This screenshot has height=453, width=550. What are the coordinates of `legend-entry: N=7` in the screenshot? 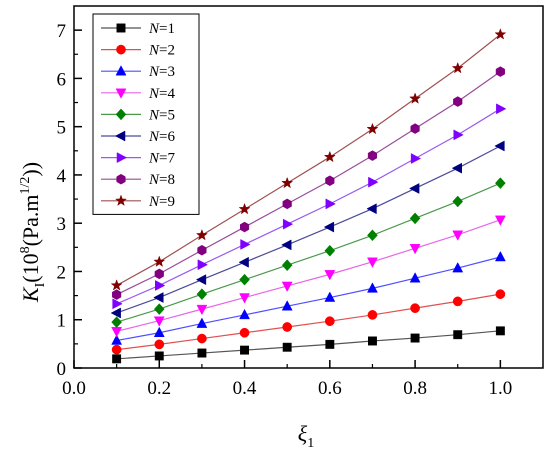 It's located at (138, 159).